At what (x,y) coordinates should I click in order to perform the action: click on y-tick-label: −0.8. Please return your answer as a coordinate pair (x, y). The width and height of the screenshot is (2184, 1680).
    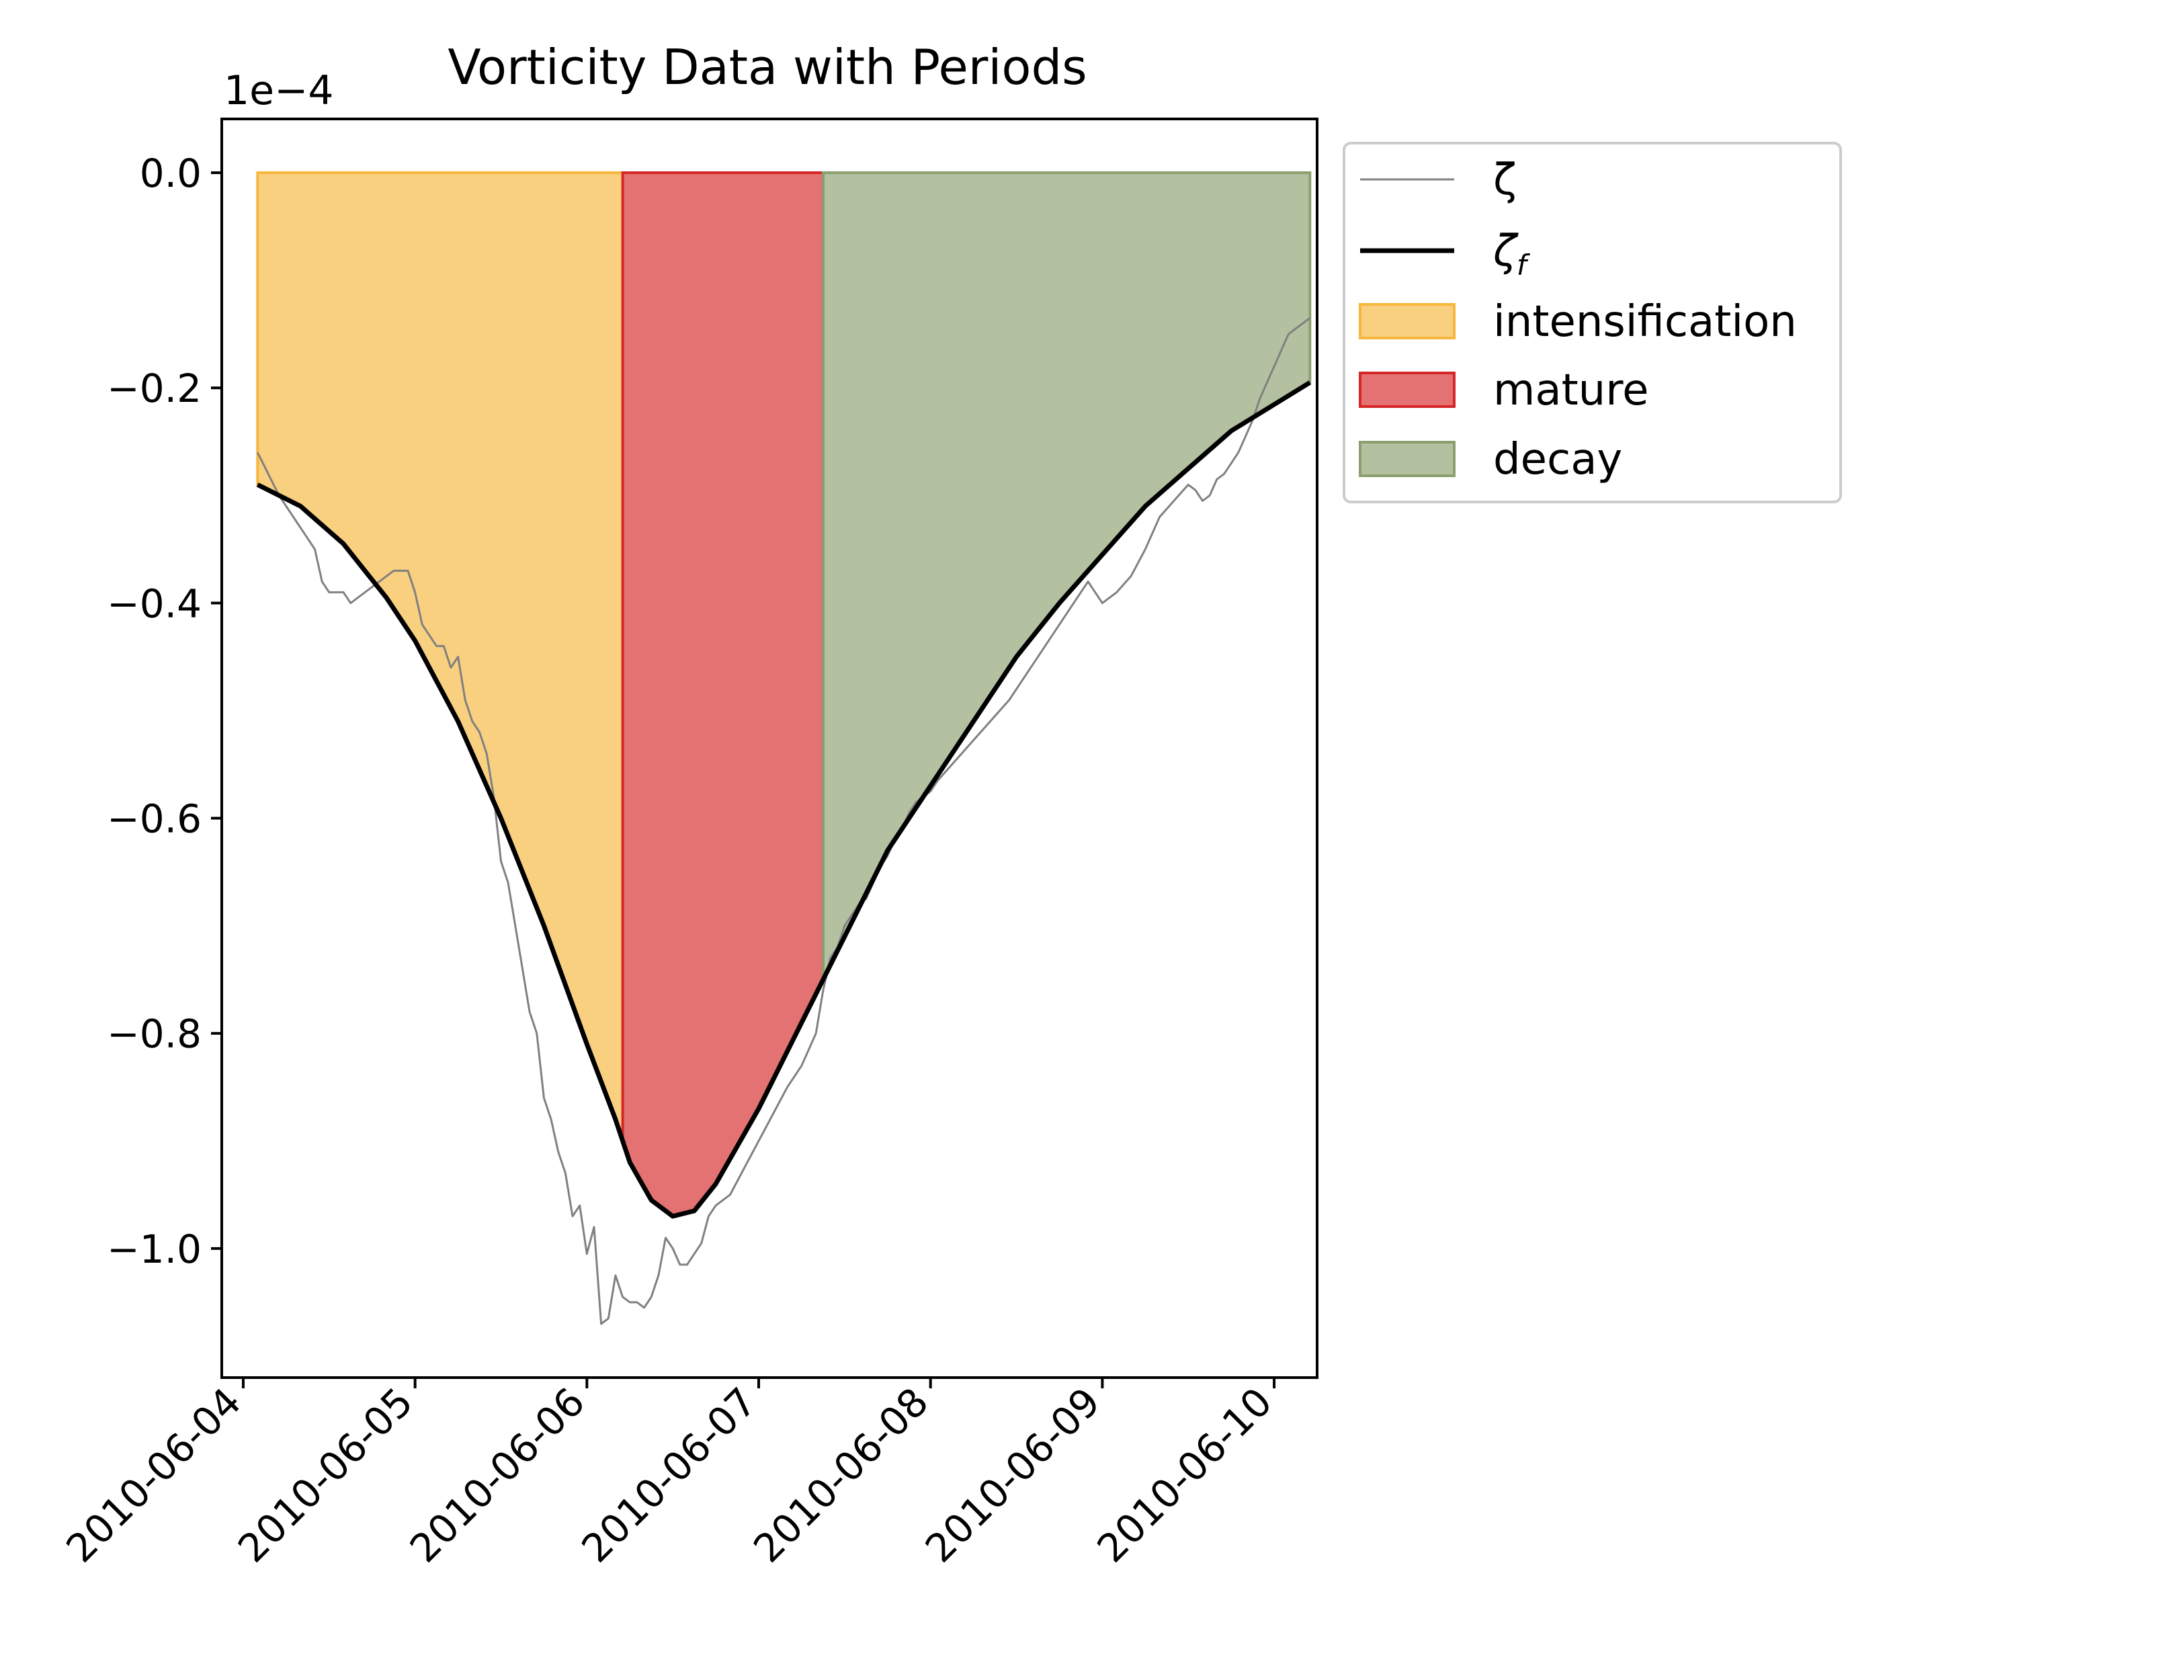
    Looking at the image, I should click on (155, 1034).